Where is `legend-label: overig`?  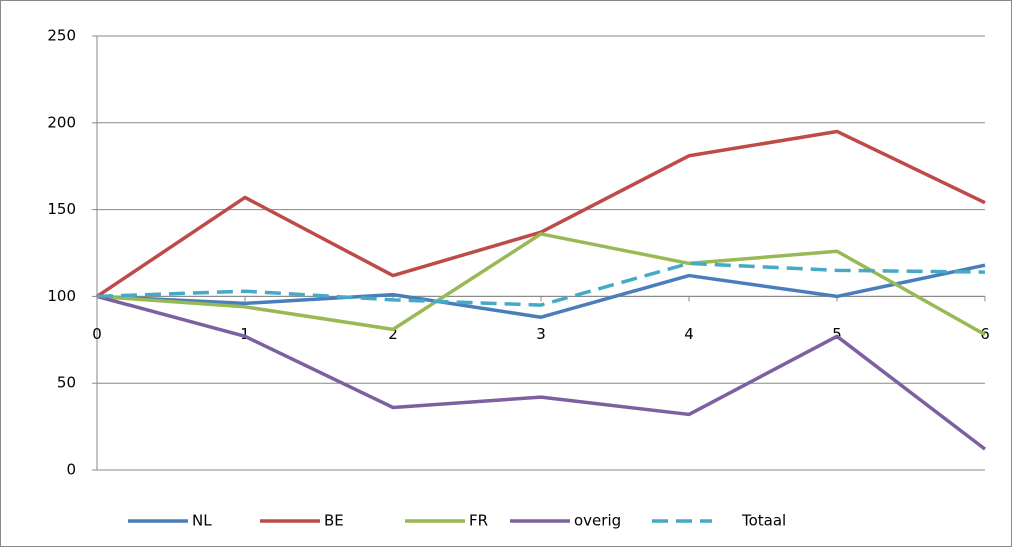
legend-label: overig is located at coordinates (597, 521).